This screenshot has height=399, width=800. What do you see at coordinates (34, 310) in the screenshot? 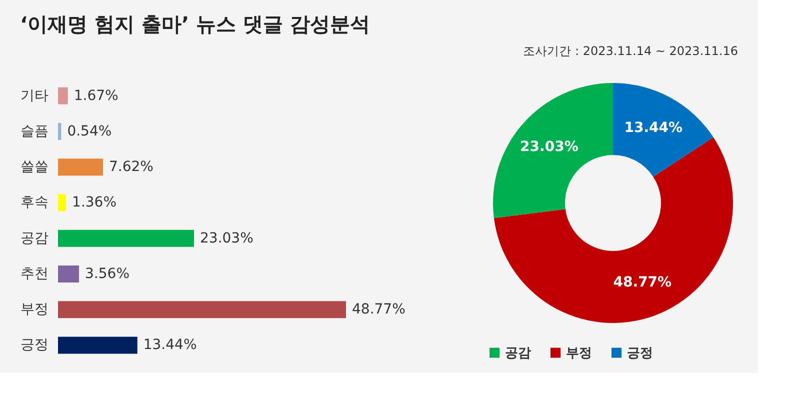
I see `y-tick-label: 부정` at bounding box center [34, 310].